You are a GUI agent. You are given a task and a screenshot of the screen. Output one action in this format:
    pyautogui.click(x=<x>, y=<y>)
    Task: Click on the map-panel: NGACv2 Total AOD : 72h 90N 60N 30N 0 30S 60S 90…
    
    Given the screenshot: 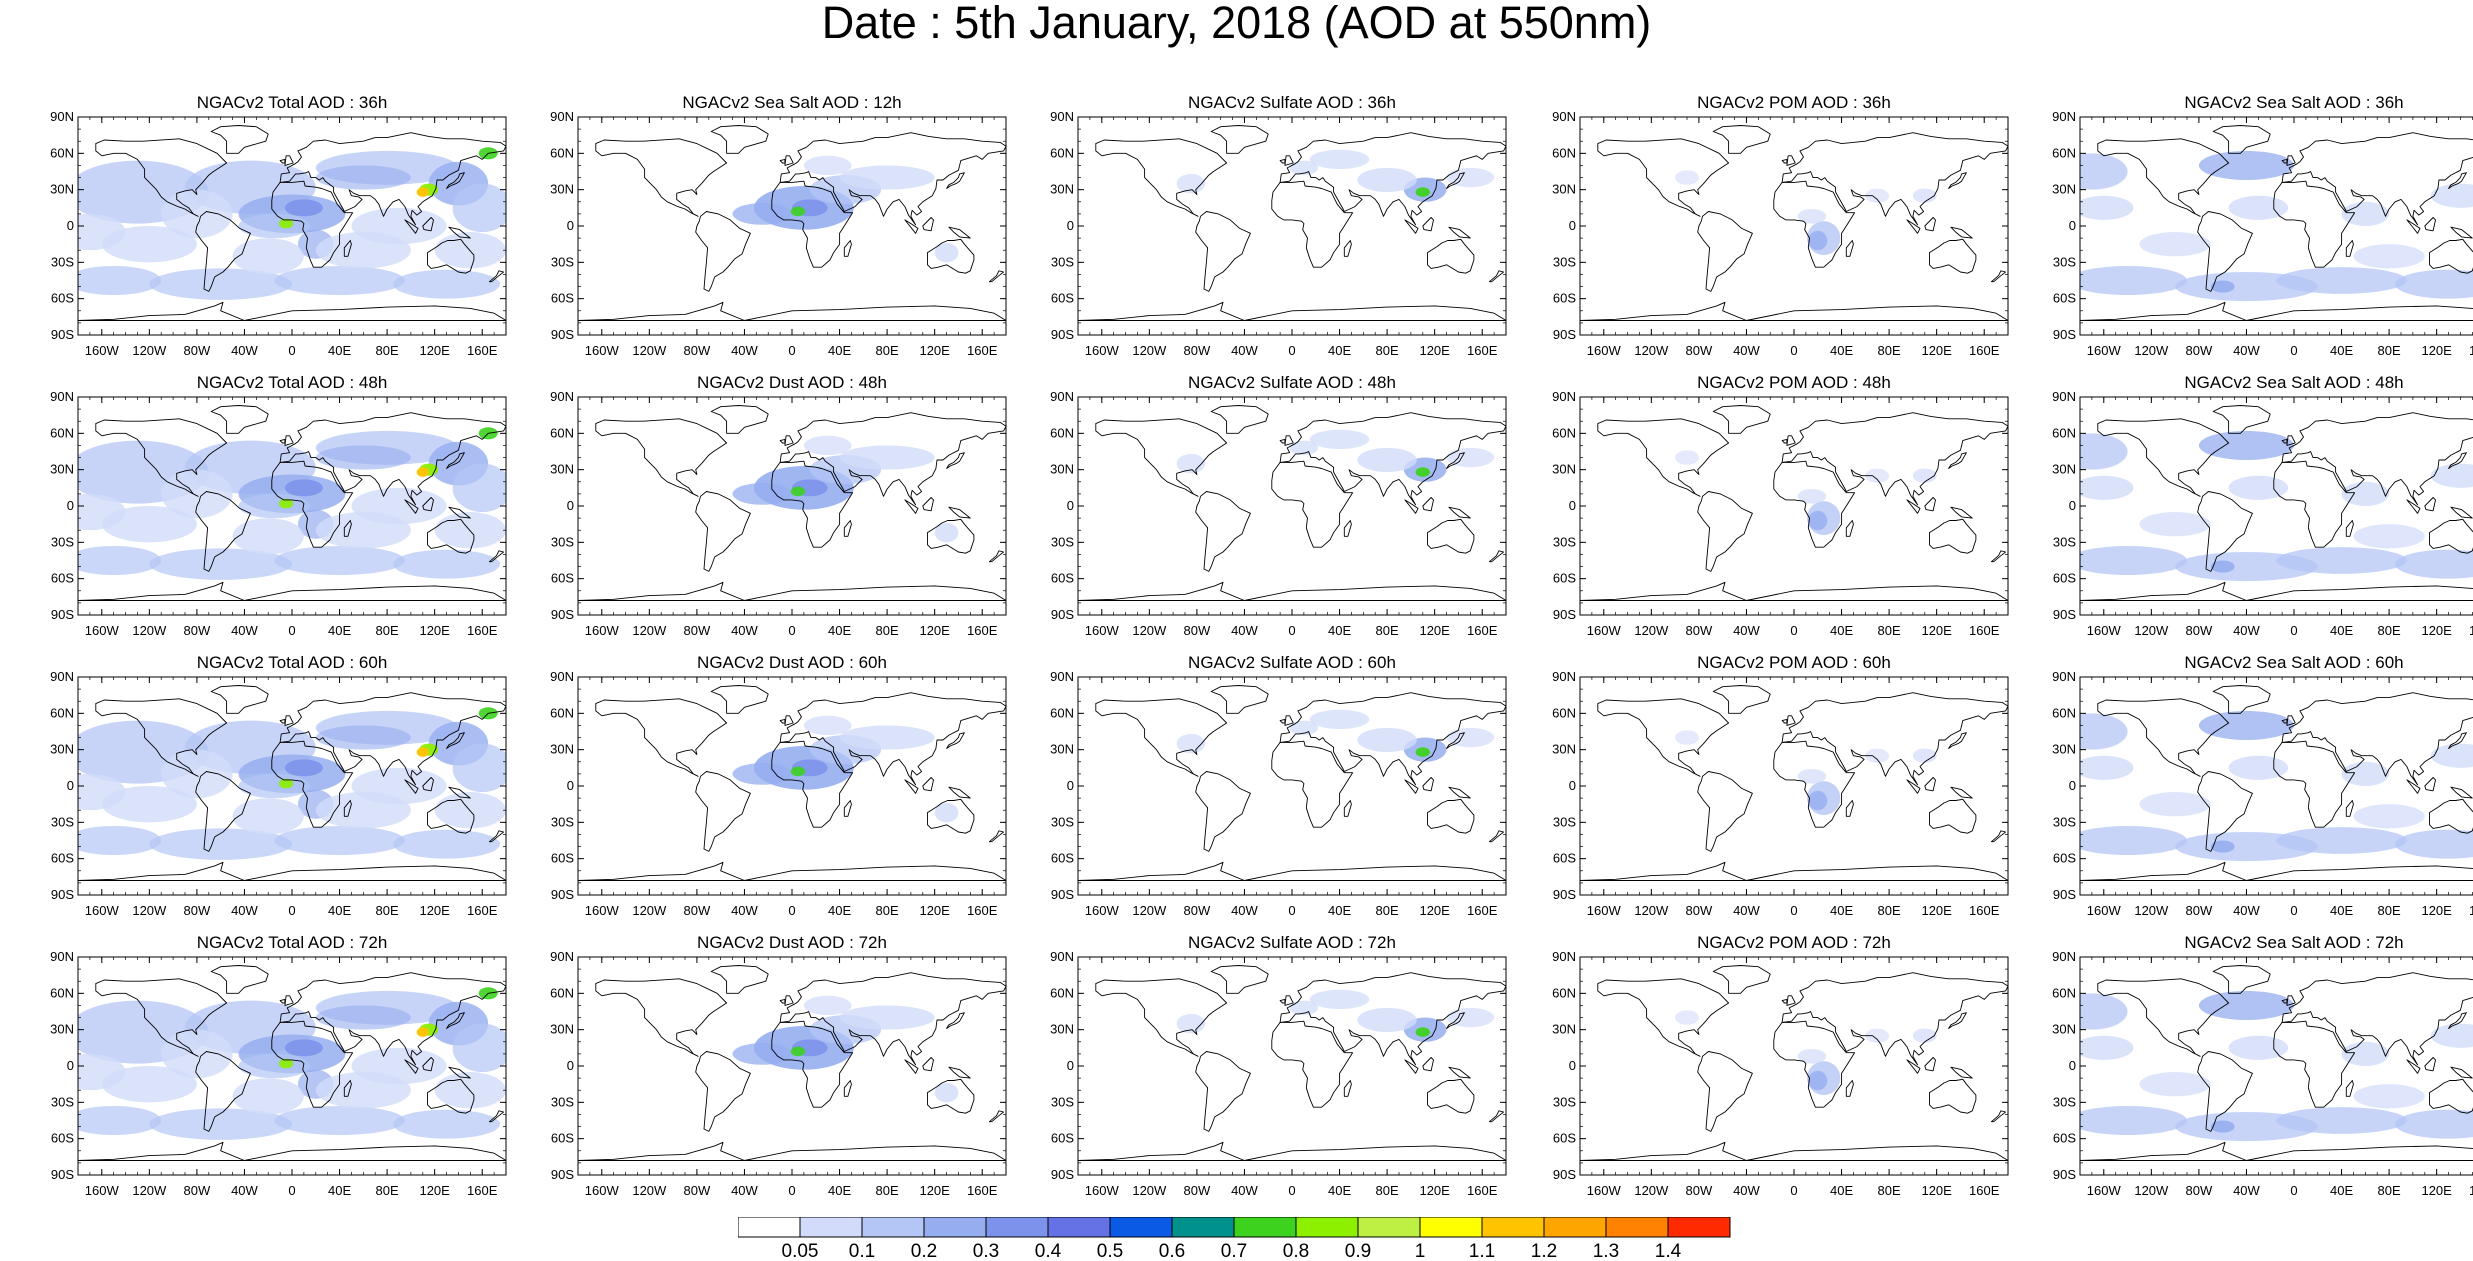 What is the action you would take?
    pyautogui.click(x=279, y=1070)
    